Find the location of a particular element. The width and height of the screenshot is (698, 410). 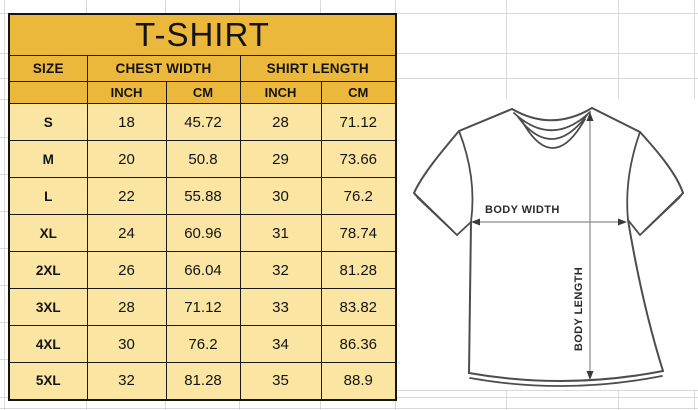

chest-cm-cell: 66.04 is located at coordinates (203, 270).